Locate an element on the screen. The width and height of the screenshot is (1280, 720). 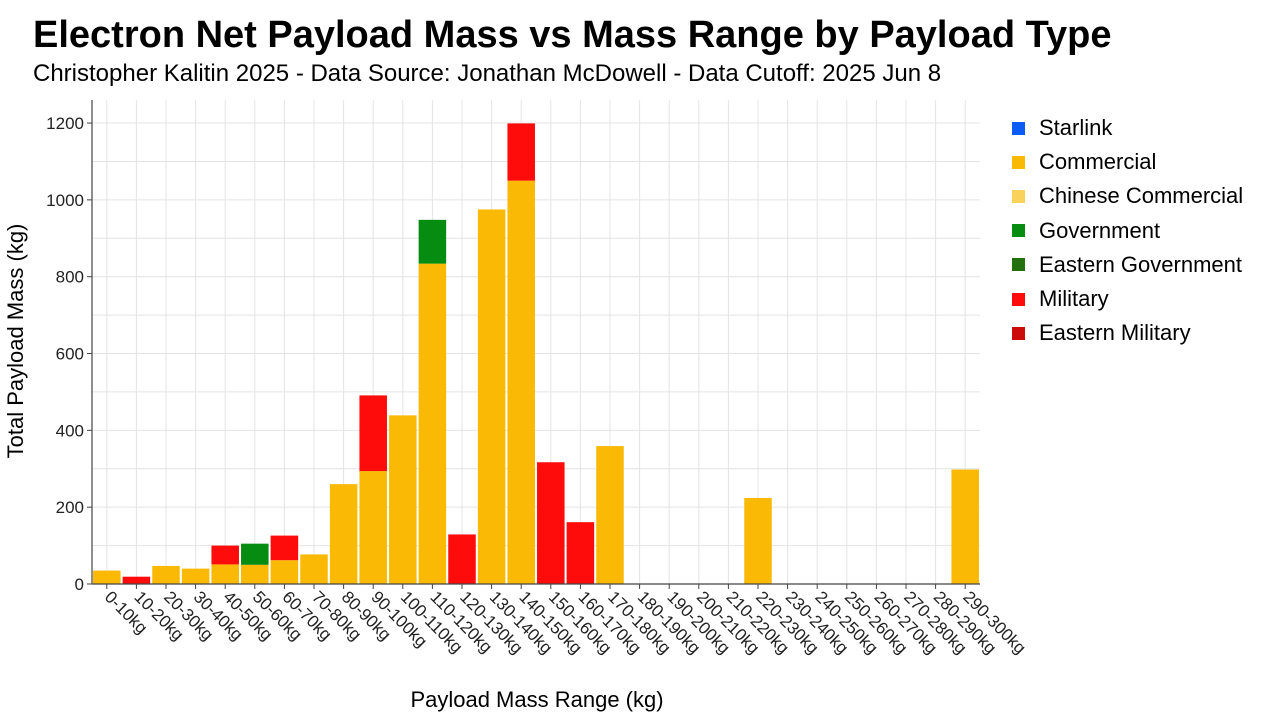
y-axis-title: Total Payload Mass (kg) is located at coordinates (15, 341).